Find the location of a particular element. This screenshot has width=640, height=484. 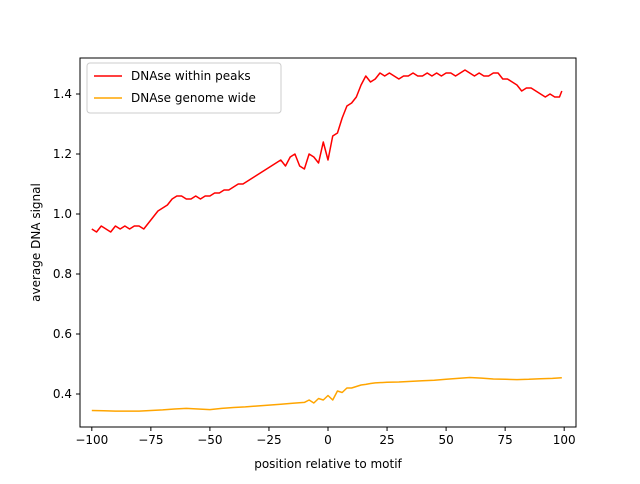

legend-box is located at coordinates (184, 88).